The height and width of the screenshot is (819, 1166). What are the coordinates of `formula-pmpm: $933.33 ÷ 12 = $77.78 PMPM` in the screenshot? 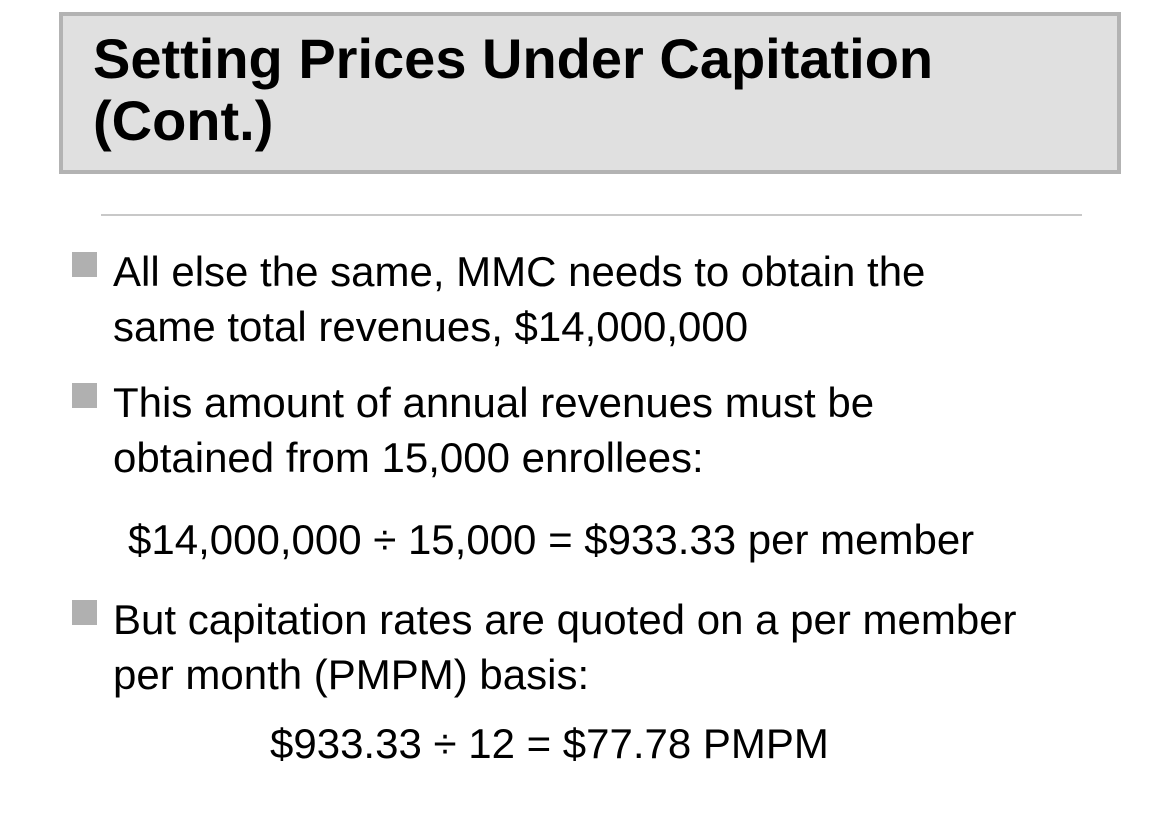 It's located at (549, 743).